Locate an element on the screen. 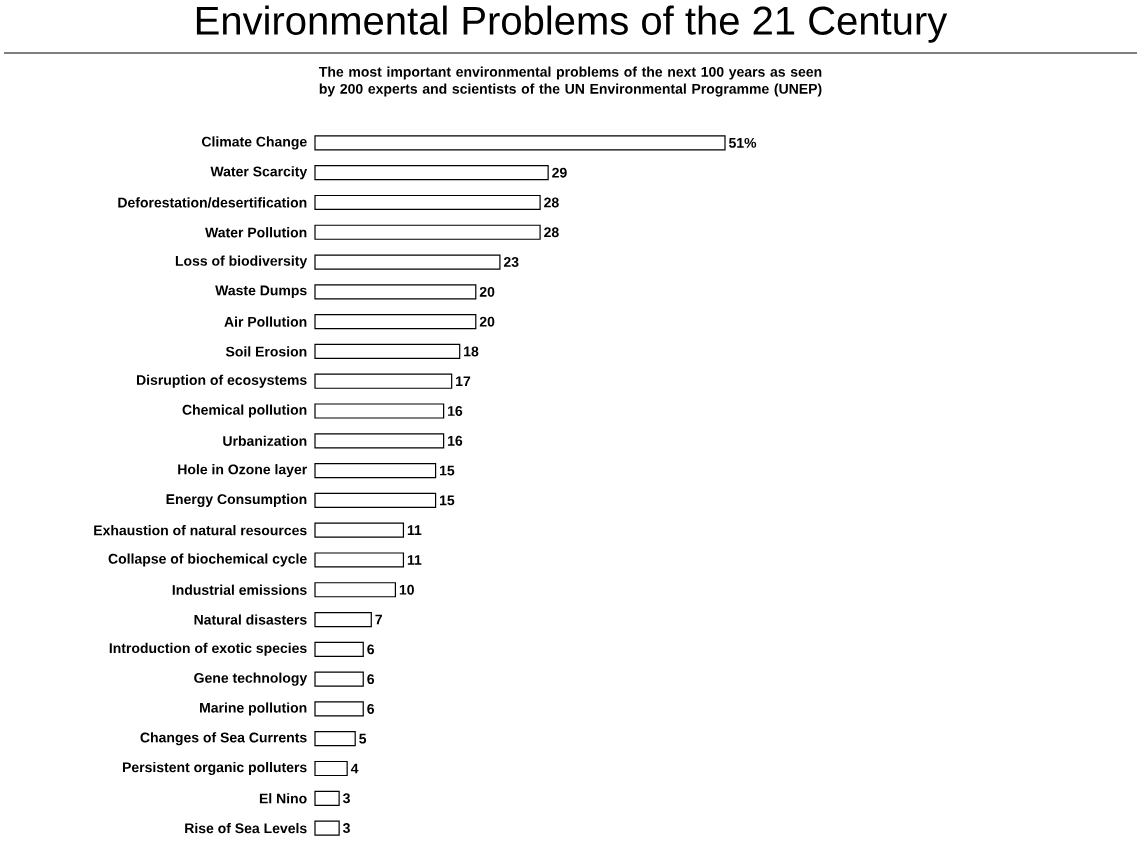  y-tick-label: Deforestation/desertification is located at coordinates (212, 202).